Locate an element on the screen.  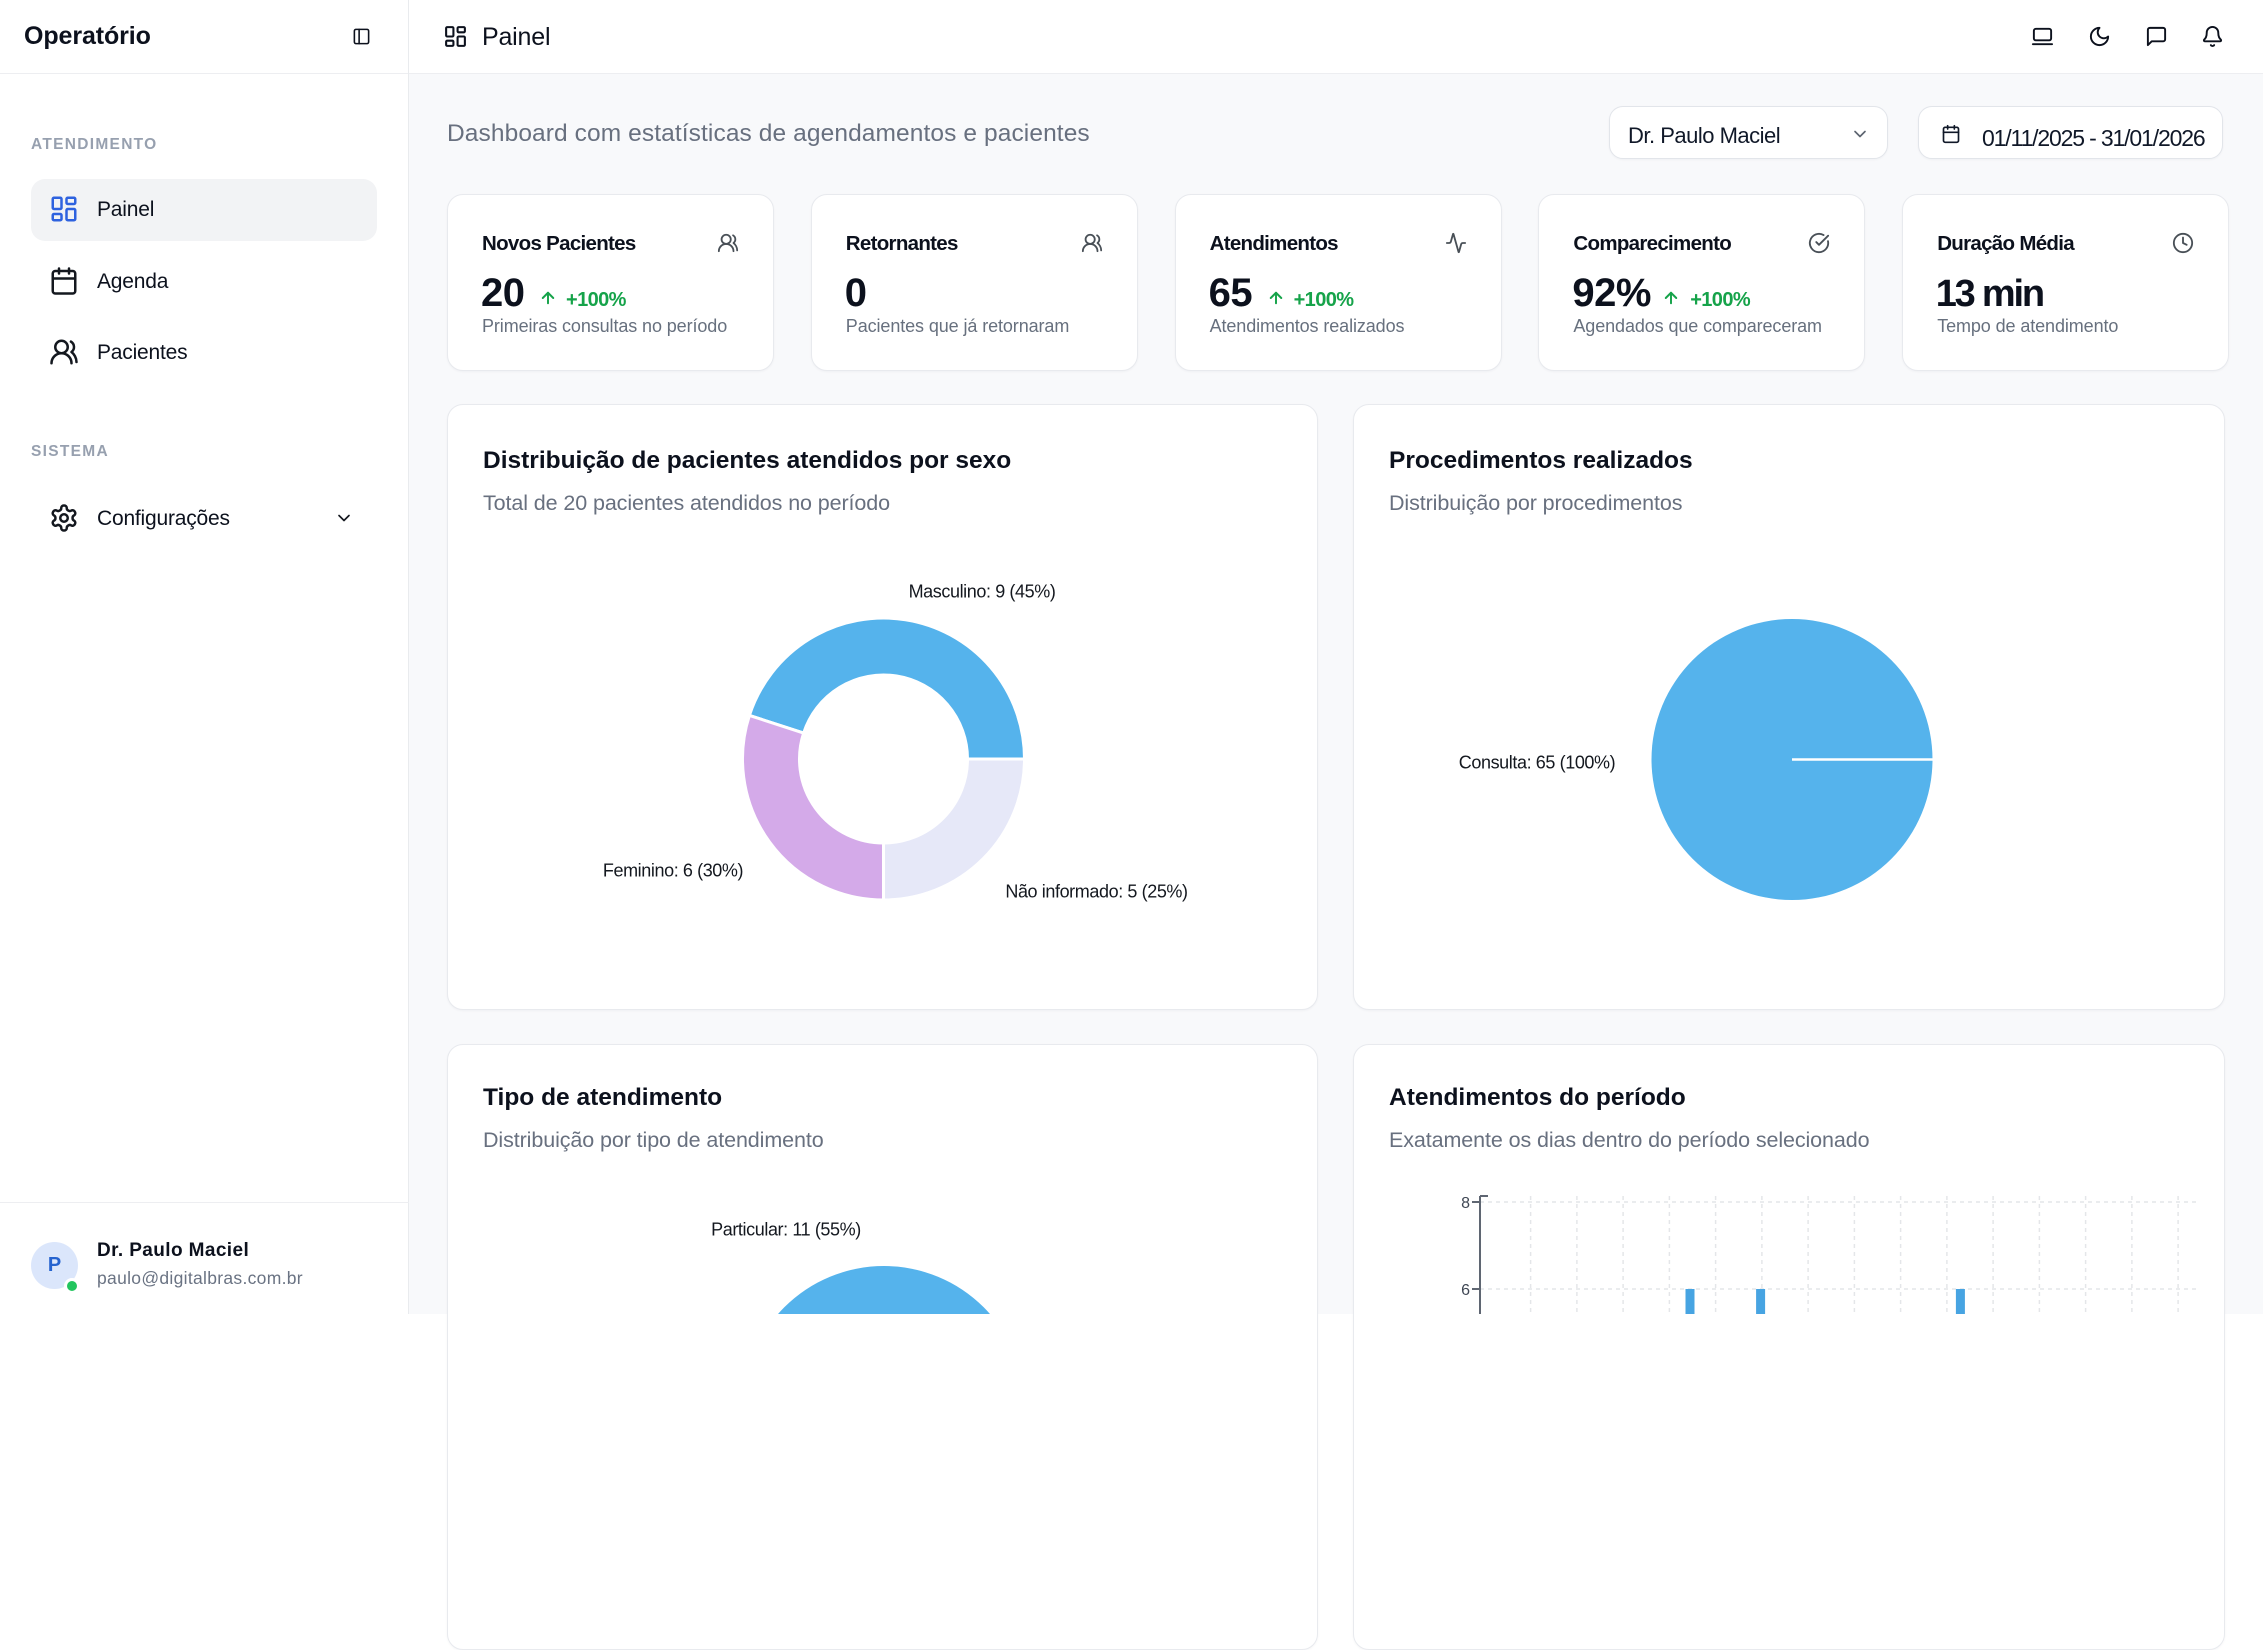
svg-text: Feminino: 6 (30%) is located at coordinates (673, 871).